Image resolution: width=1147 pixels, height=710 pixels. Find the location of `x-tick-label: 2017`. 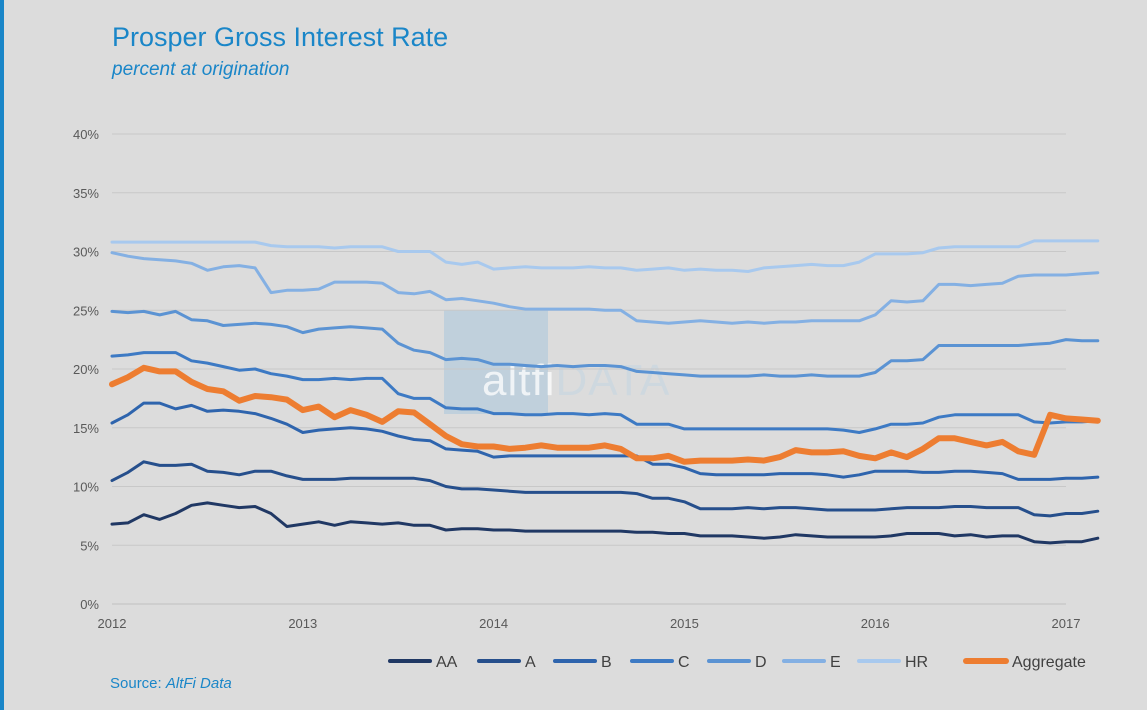

x-tick-label: 2017 is located at coordinates (1066, 623).